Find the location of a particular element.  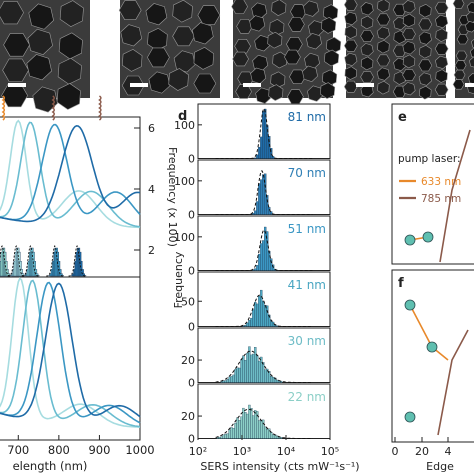

y-tick-label: 50 is located at coordinates (188, 301).